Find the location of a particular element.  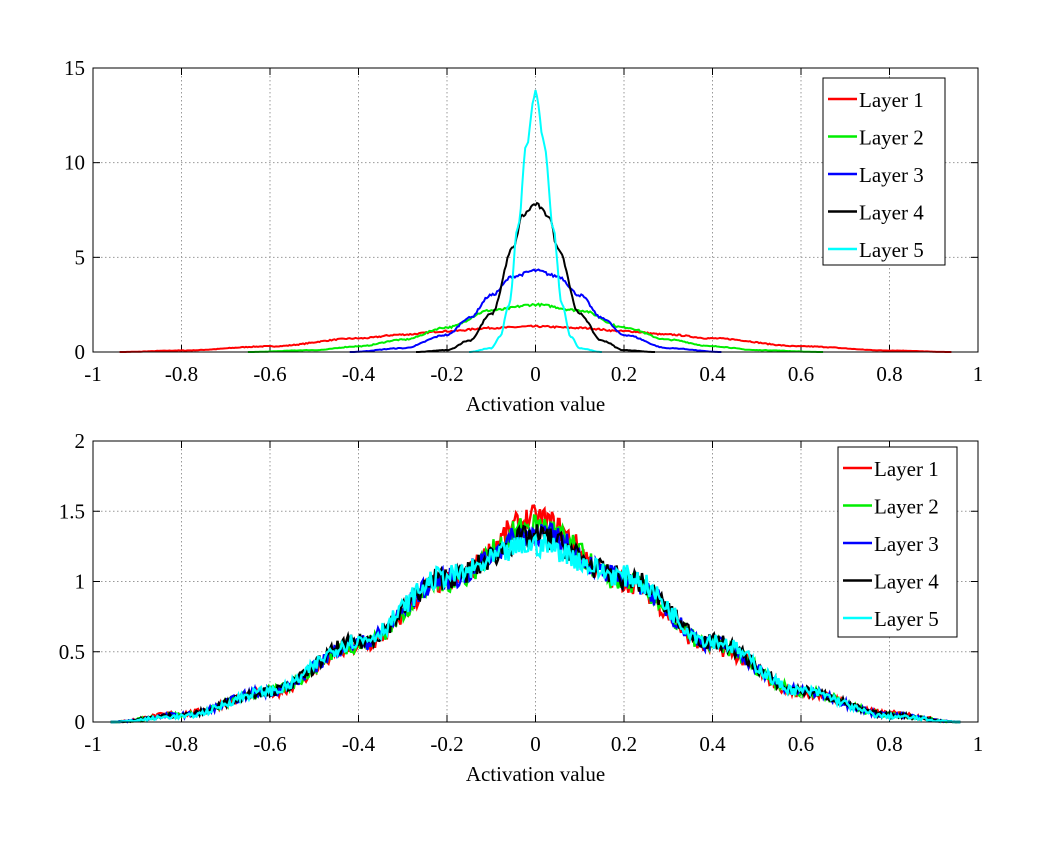

legend-box is located at coordinates (884, 171).